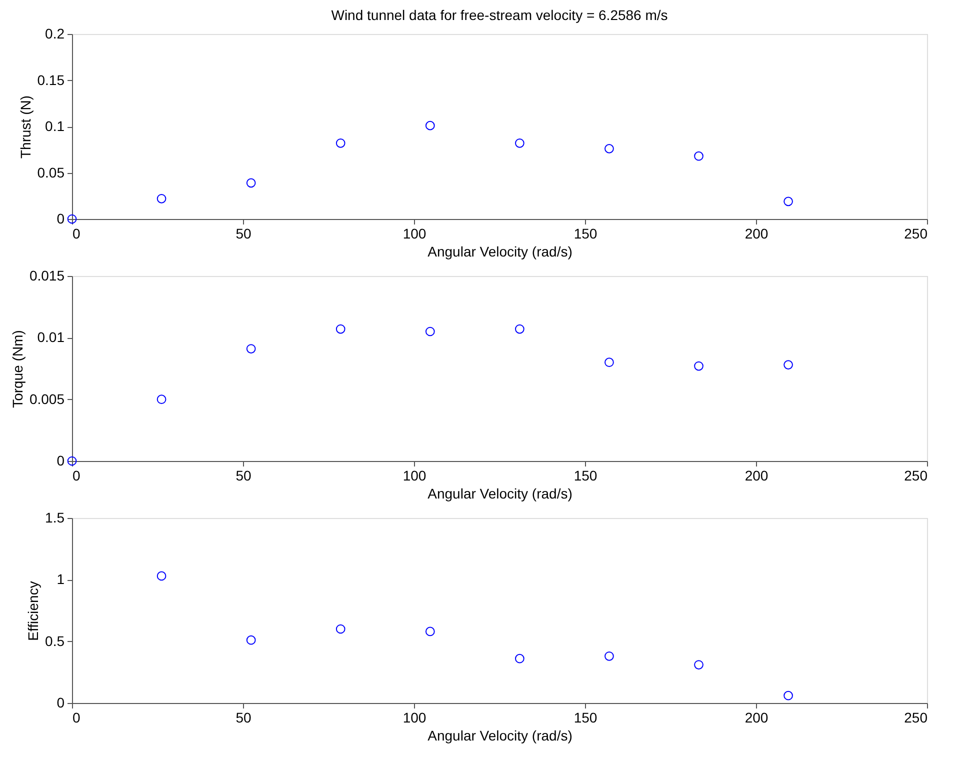 This screenshot has height=775, width=968. Describe the element at coordinates (60, 579) in the screenshot. I see `y-tick-label: 1` at that location.